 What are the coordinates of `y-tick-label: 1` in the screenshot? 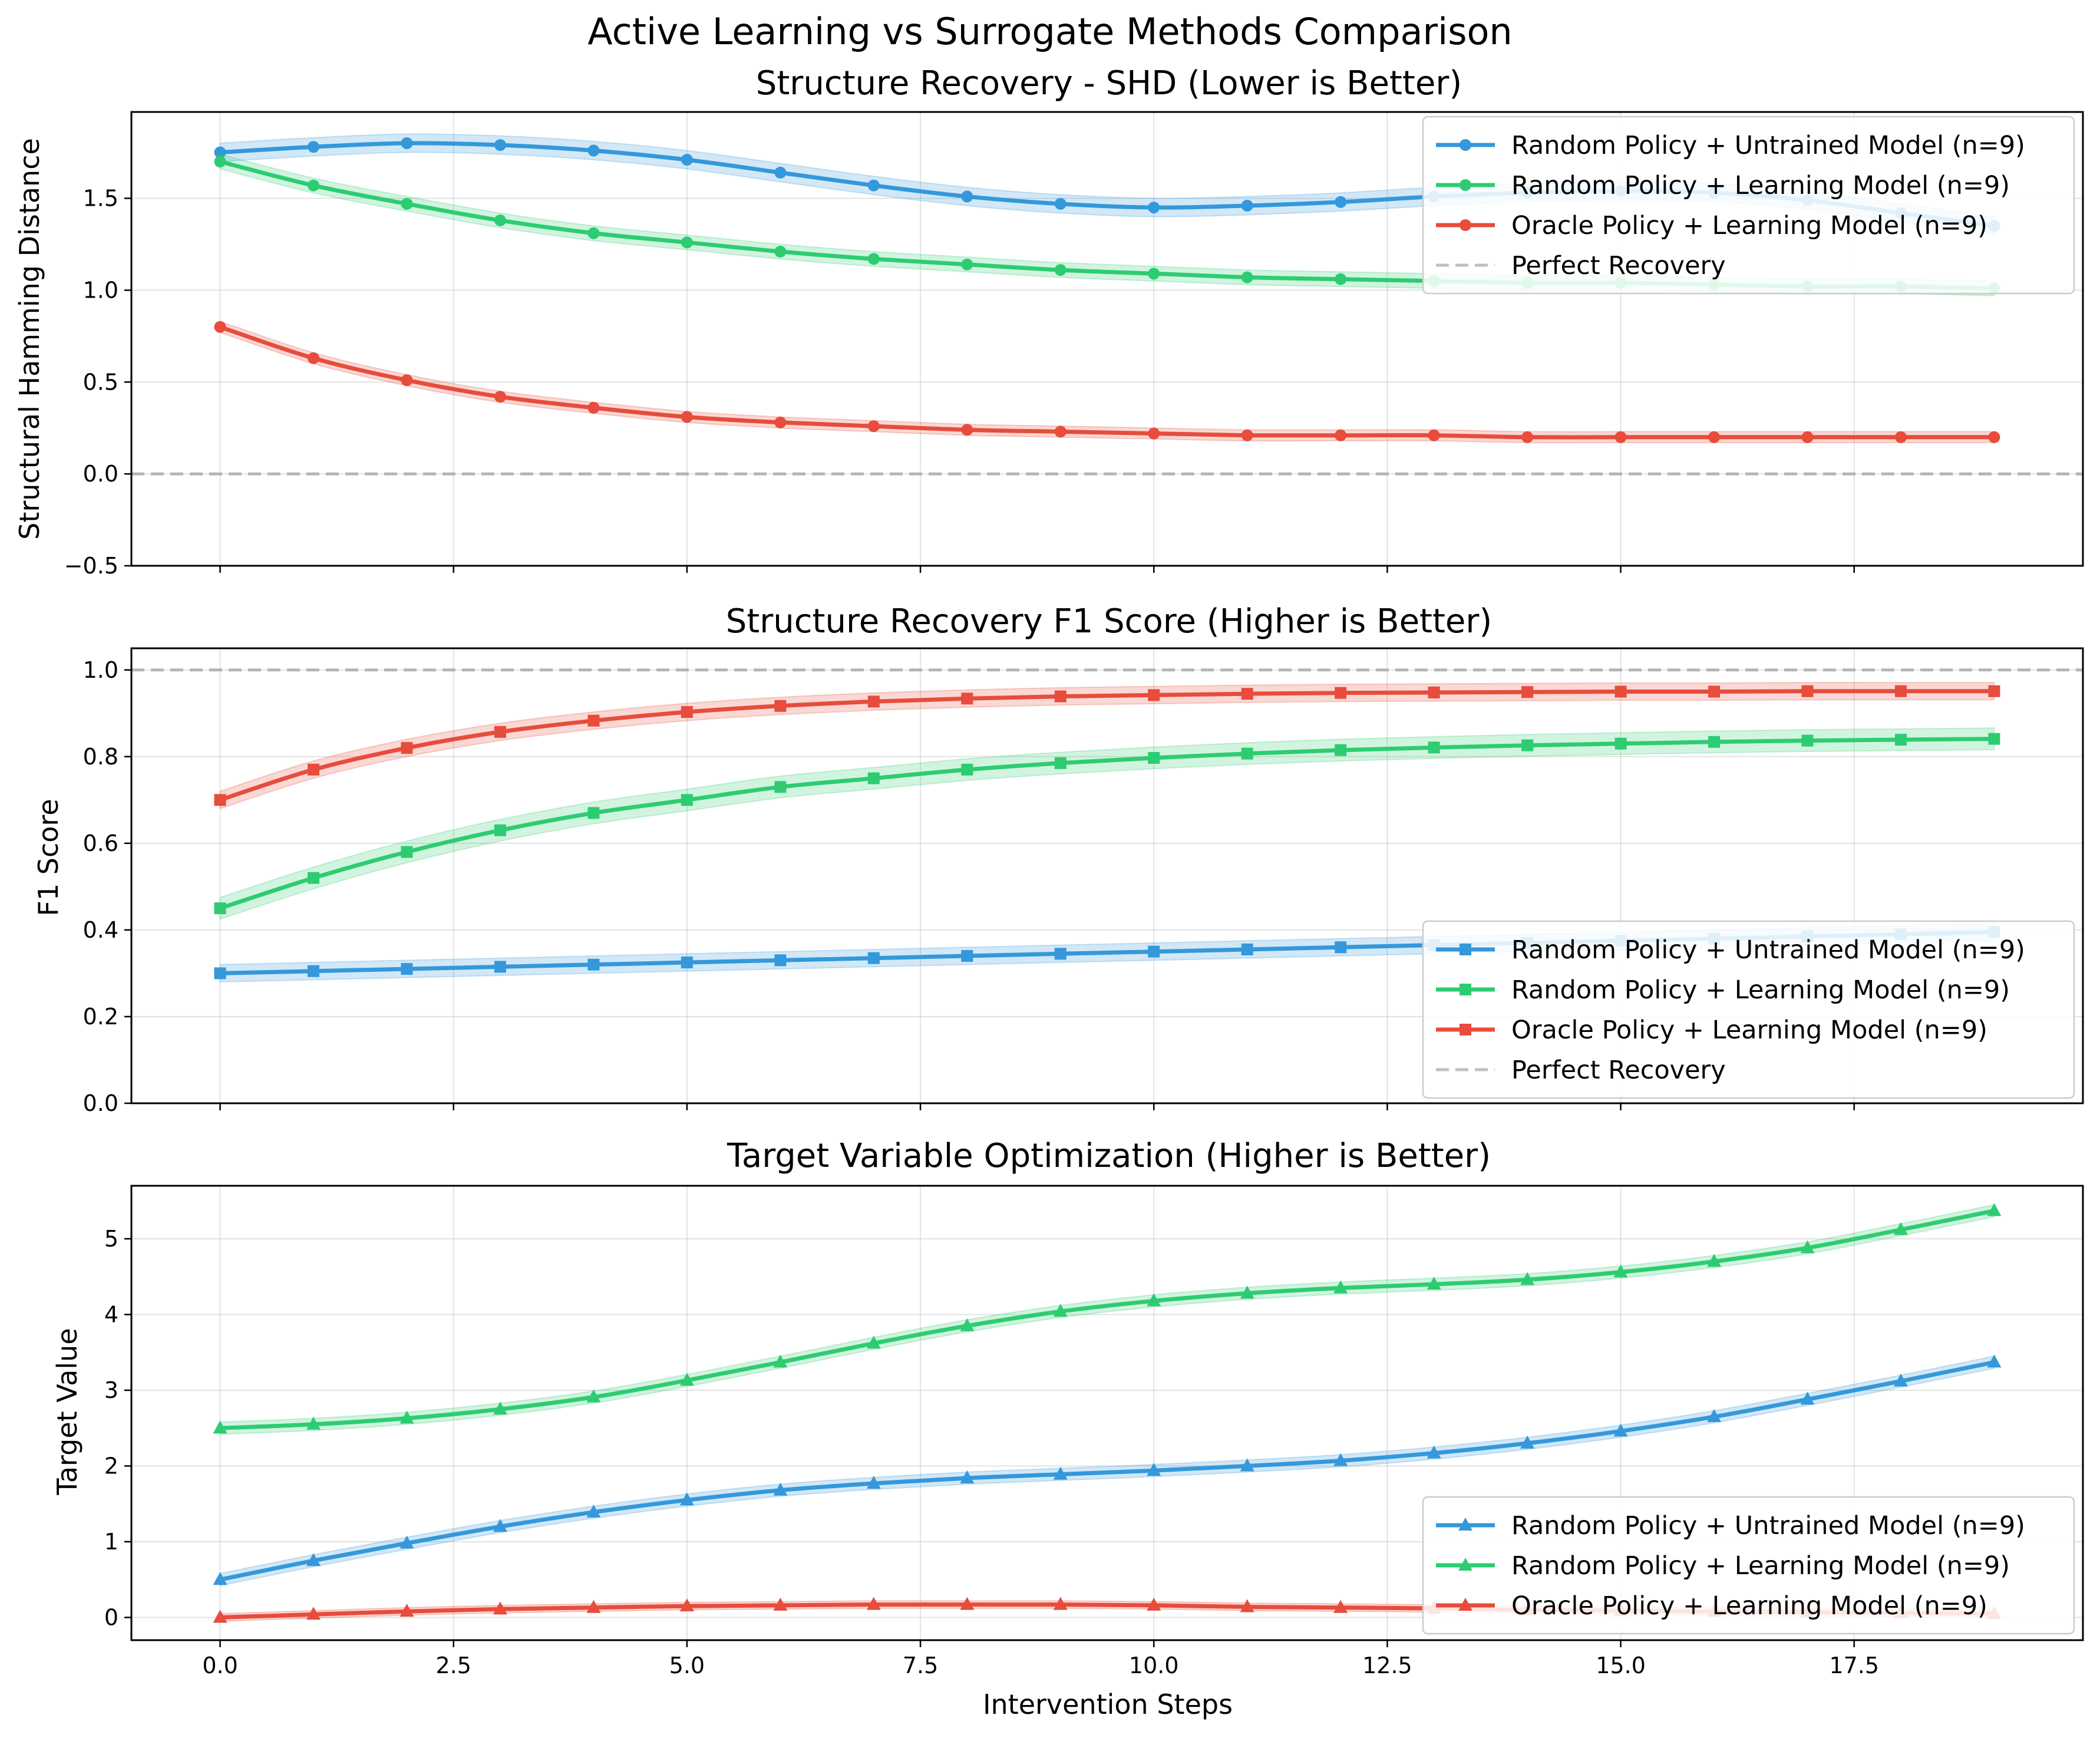 It's located at (111, 1542).